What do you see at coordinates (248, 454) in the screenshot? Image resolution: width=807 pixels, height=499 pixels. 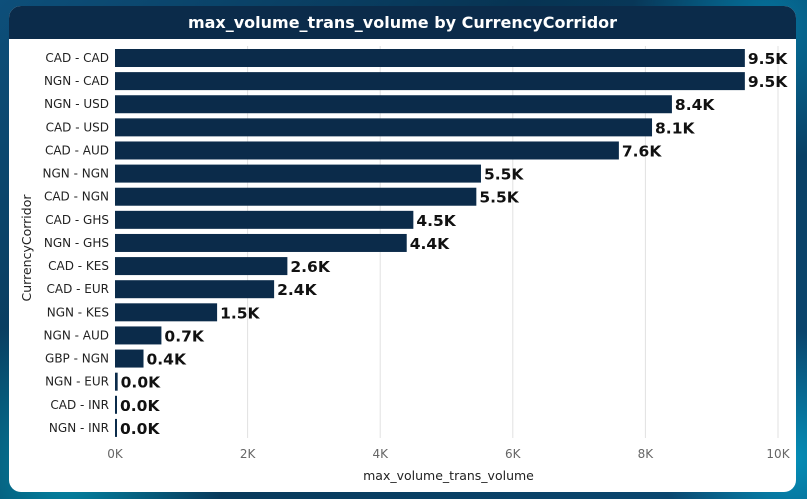 I see `x-tick-label: 2K` at bounding box center [248, 454].